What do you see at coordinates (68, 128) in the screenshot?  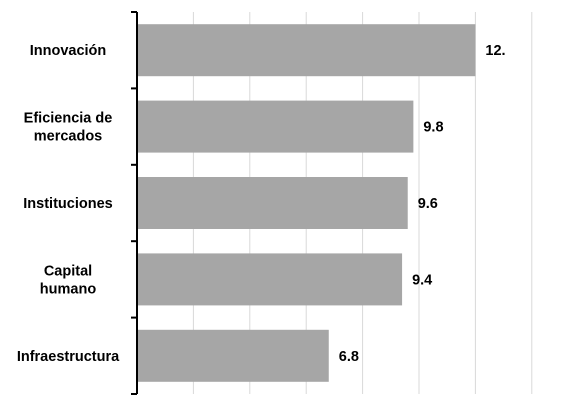 I see `category-label: Eficiencia de mercados` at bounding box center [68, 128].